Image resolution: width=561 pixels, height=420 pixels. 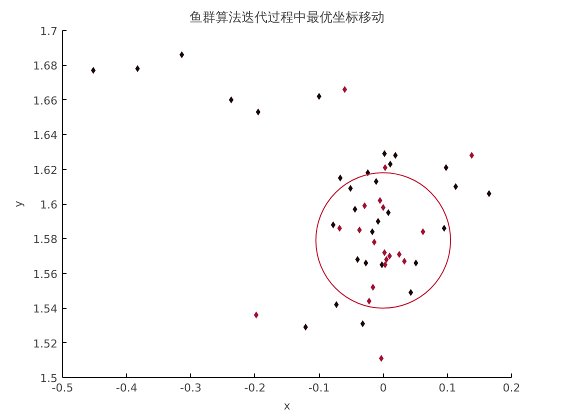 I want to click on y-tick-label: 1.52, so click(x=45, y=343).